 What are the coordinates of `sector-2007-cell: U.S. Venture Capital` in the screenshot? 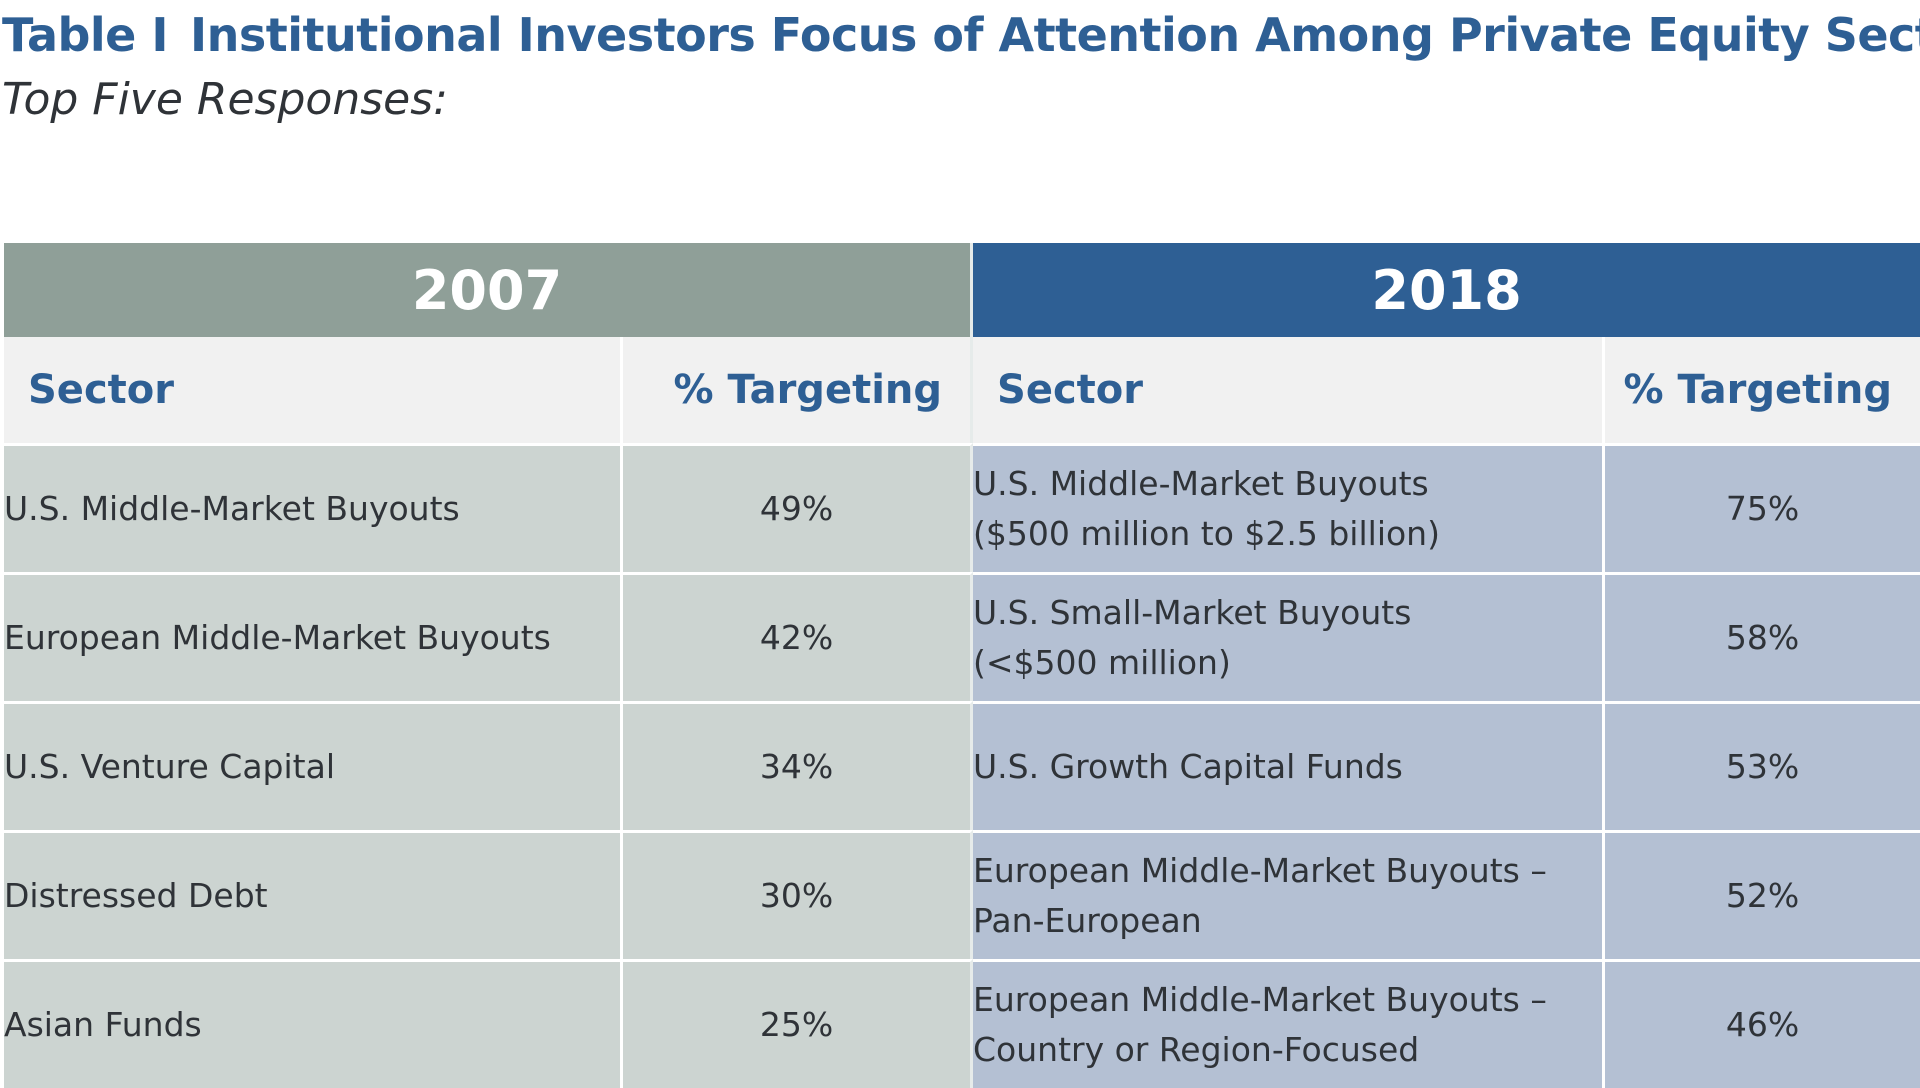 It's located at (313, 765).